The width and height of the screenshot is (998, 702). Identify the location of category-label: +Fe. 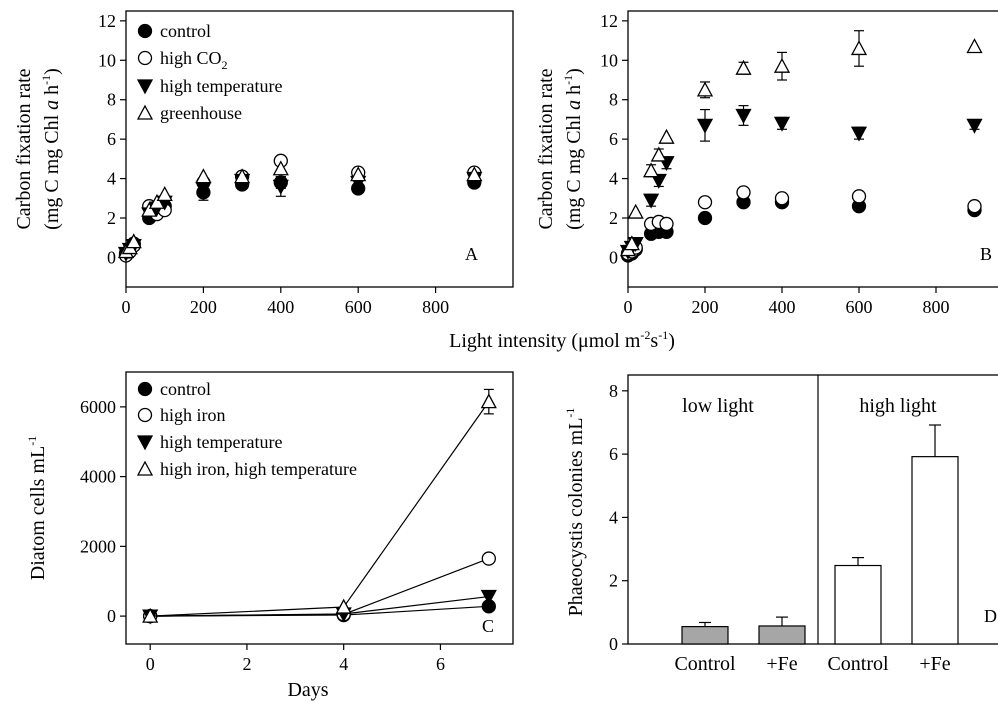
(934, 664).